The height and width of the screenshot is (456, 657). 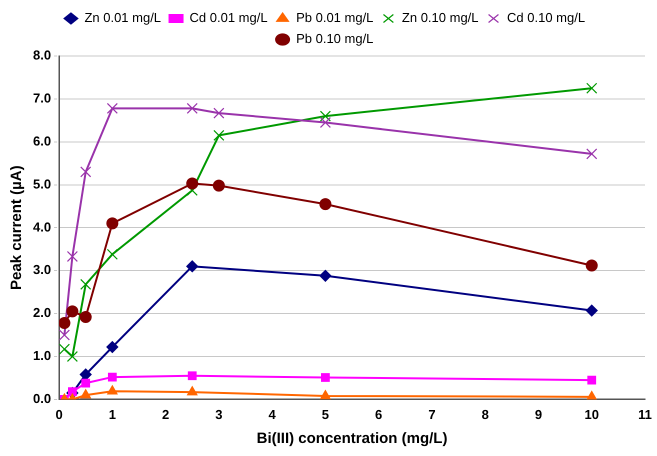 What do you see at coordinates (42, 270) in the screenshot?
I see `y-tick-label: 3.0` at bounding box center [42, 270].